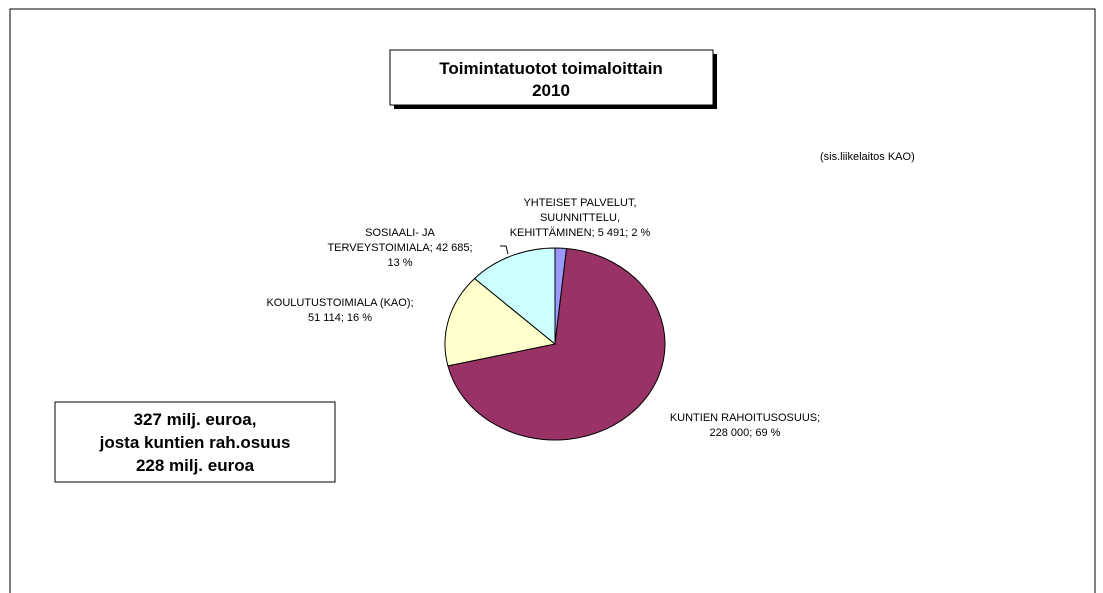  What do you see at coordinates (340, 318) in the screenshot?
I see `slice-label: 51 114; 16 %` at bounding box center [340, 318].